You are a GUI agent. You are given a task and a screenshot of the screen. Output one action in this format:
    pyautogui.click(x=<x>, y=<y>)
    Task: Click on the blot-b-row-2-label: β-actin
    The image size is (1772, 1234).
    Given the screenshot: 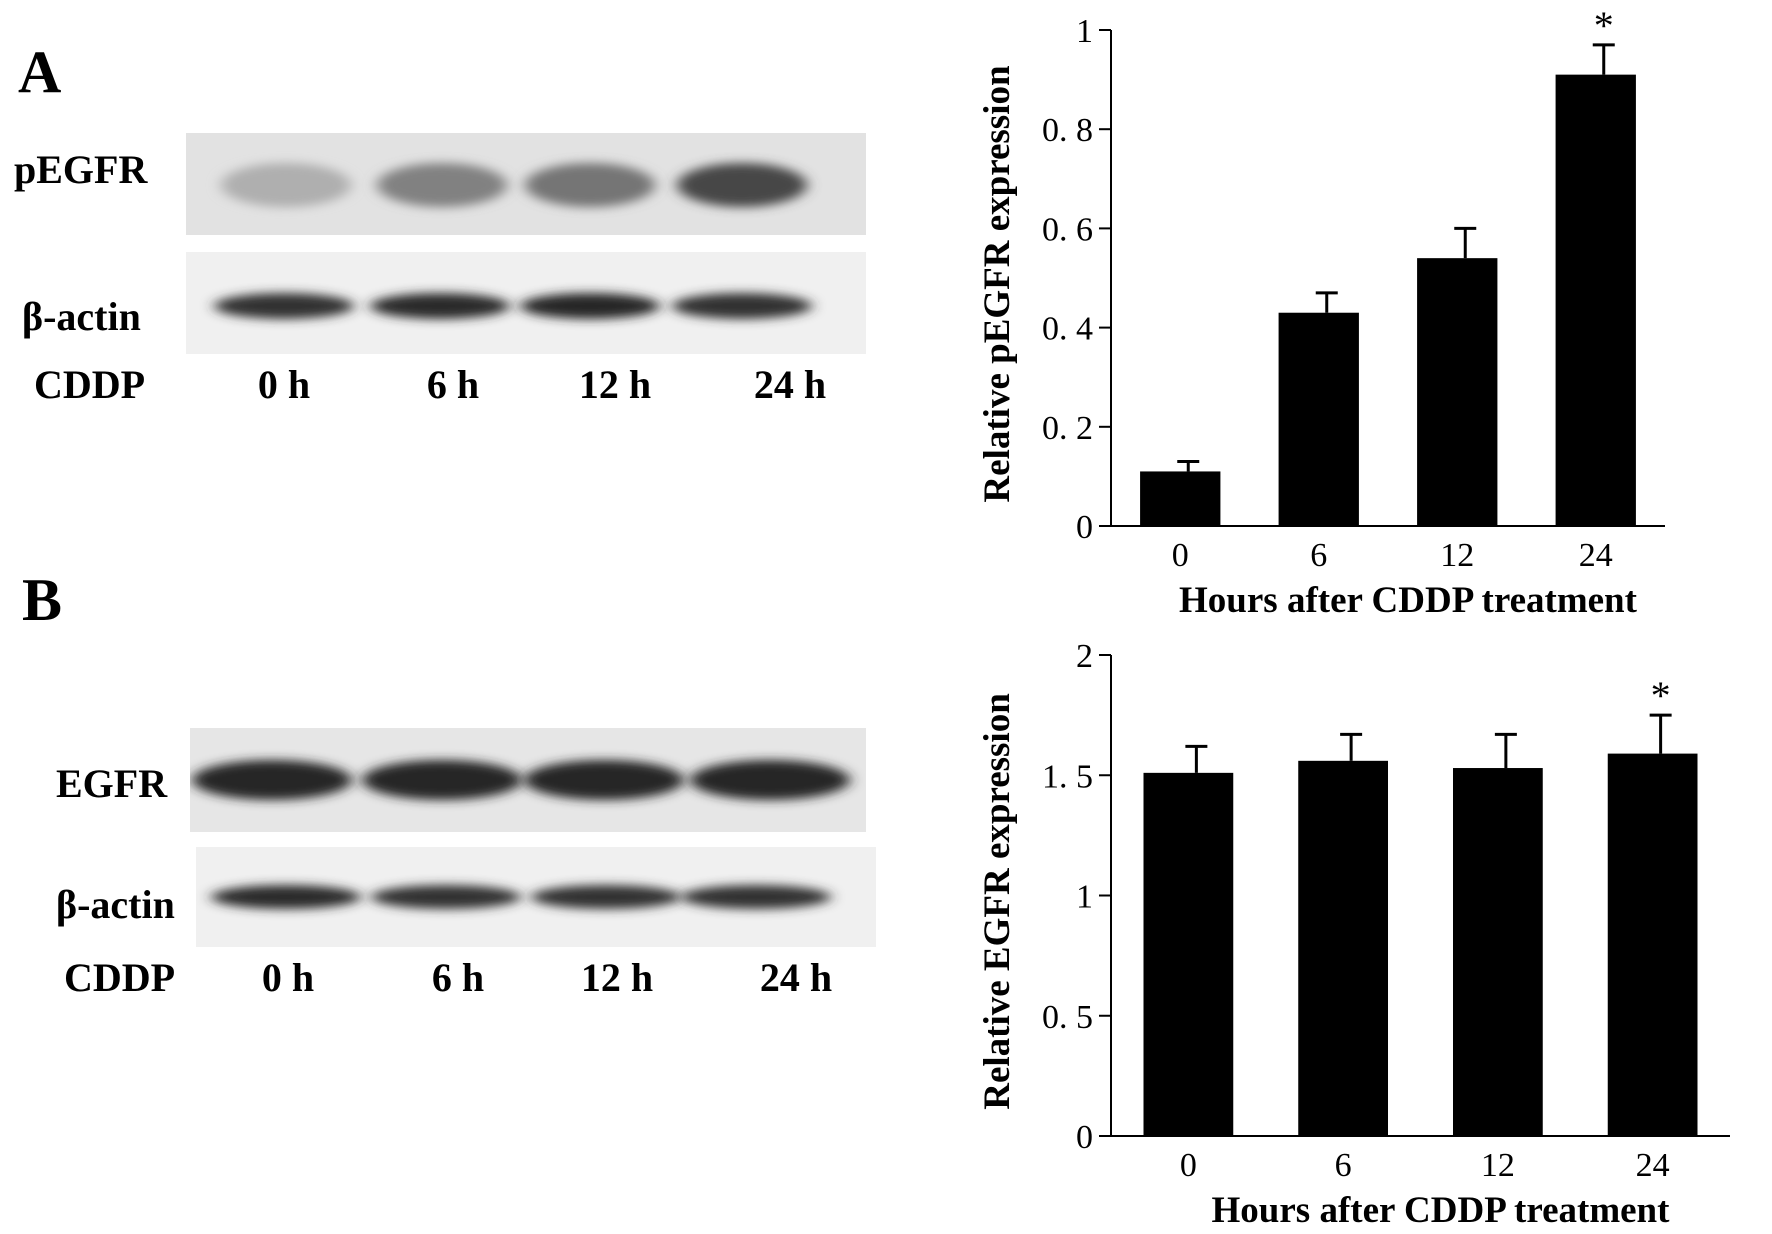 What is the action you would take?
    pyautogui.click(x=115, y=904)
    